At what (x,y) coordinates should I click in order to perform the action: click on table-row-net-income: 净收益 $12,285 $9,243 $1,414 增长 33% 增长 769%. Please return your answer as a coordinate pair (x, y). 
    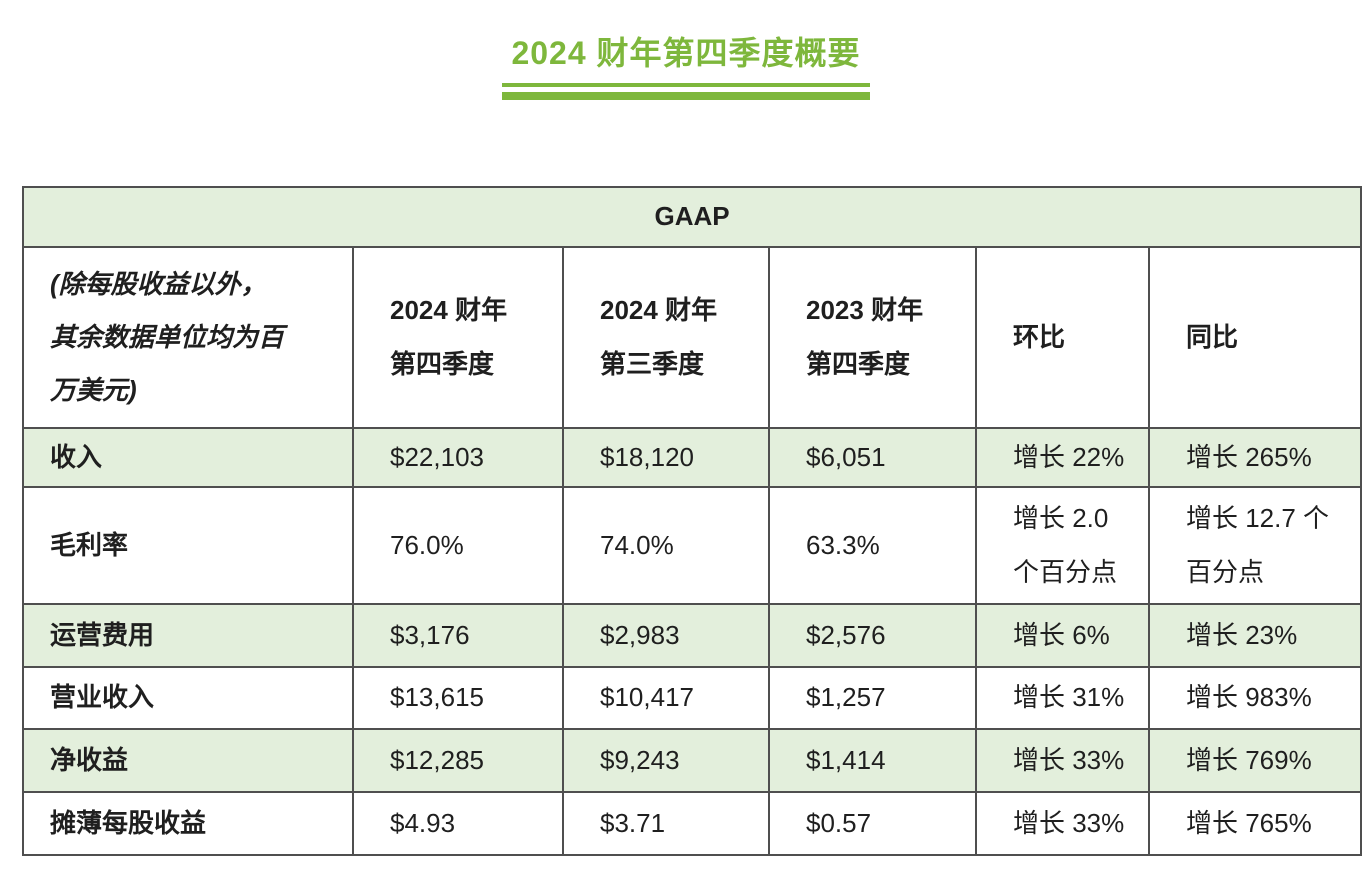
    Looking at the image, I should click on (692, 760).